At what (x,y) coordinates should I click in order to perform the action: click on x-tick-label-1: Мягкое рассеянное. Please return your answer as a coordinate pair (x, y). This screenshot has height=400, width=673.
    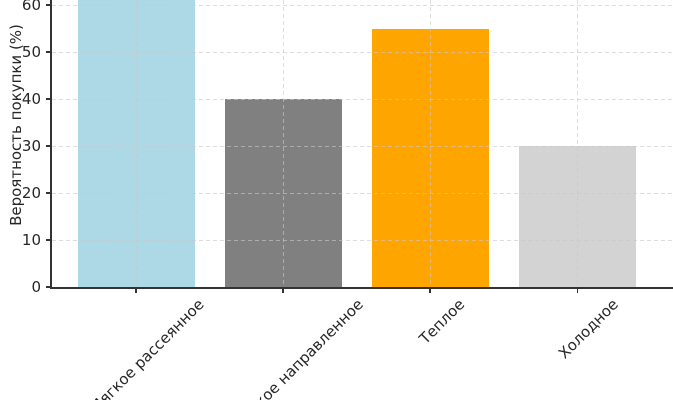
    Looking at the image, I should click on (147, 347).